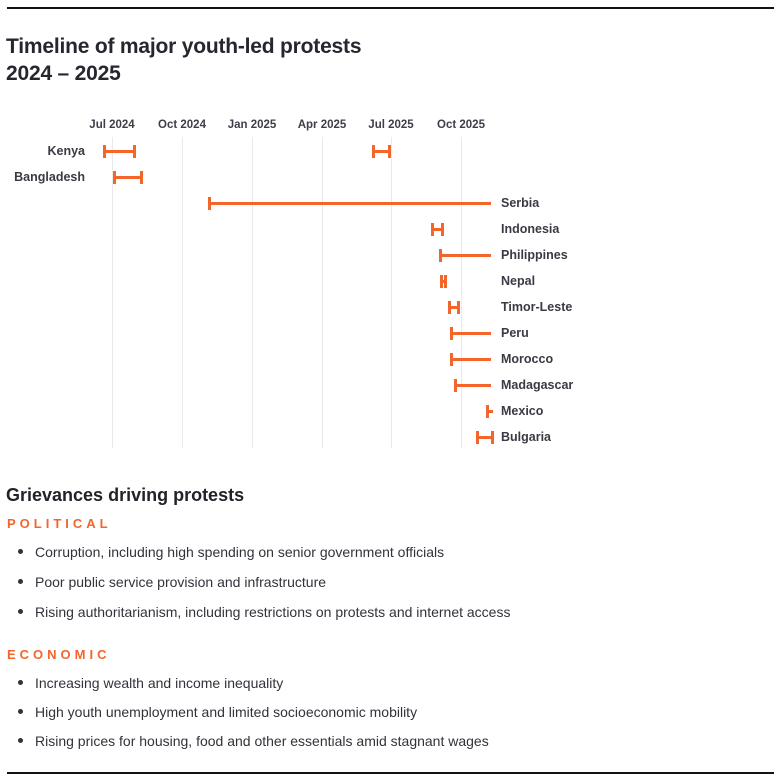 This screenshot has width=781, height=782. What do you see at coordinates (537, 307) in the screenshot?
I see `country-label: Timor-Leste` at bounding box center [537, 307].